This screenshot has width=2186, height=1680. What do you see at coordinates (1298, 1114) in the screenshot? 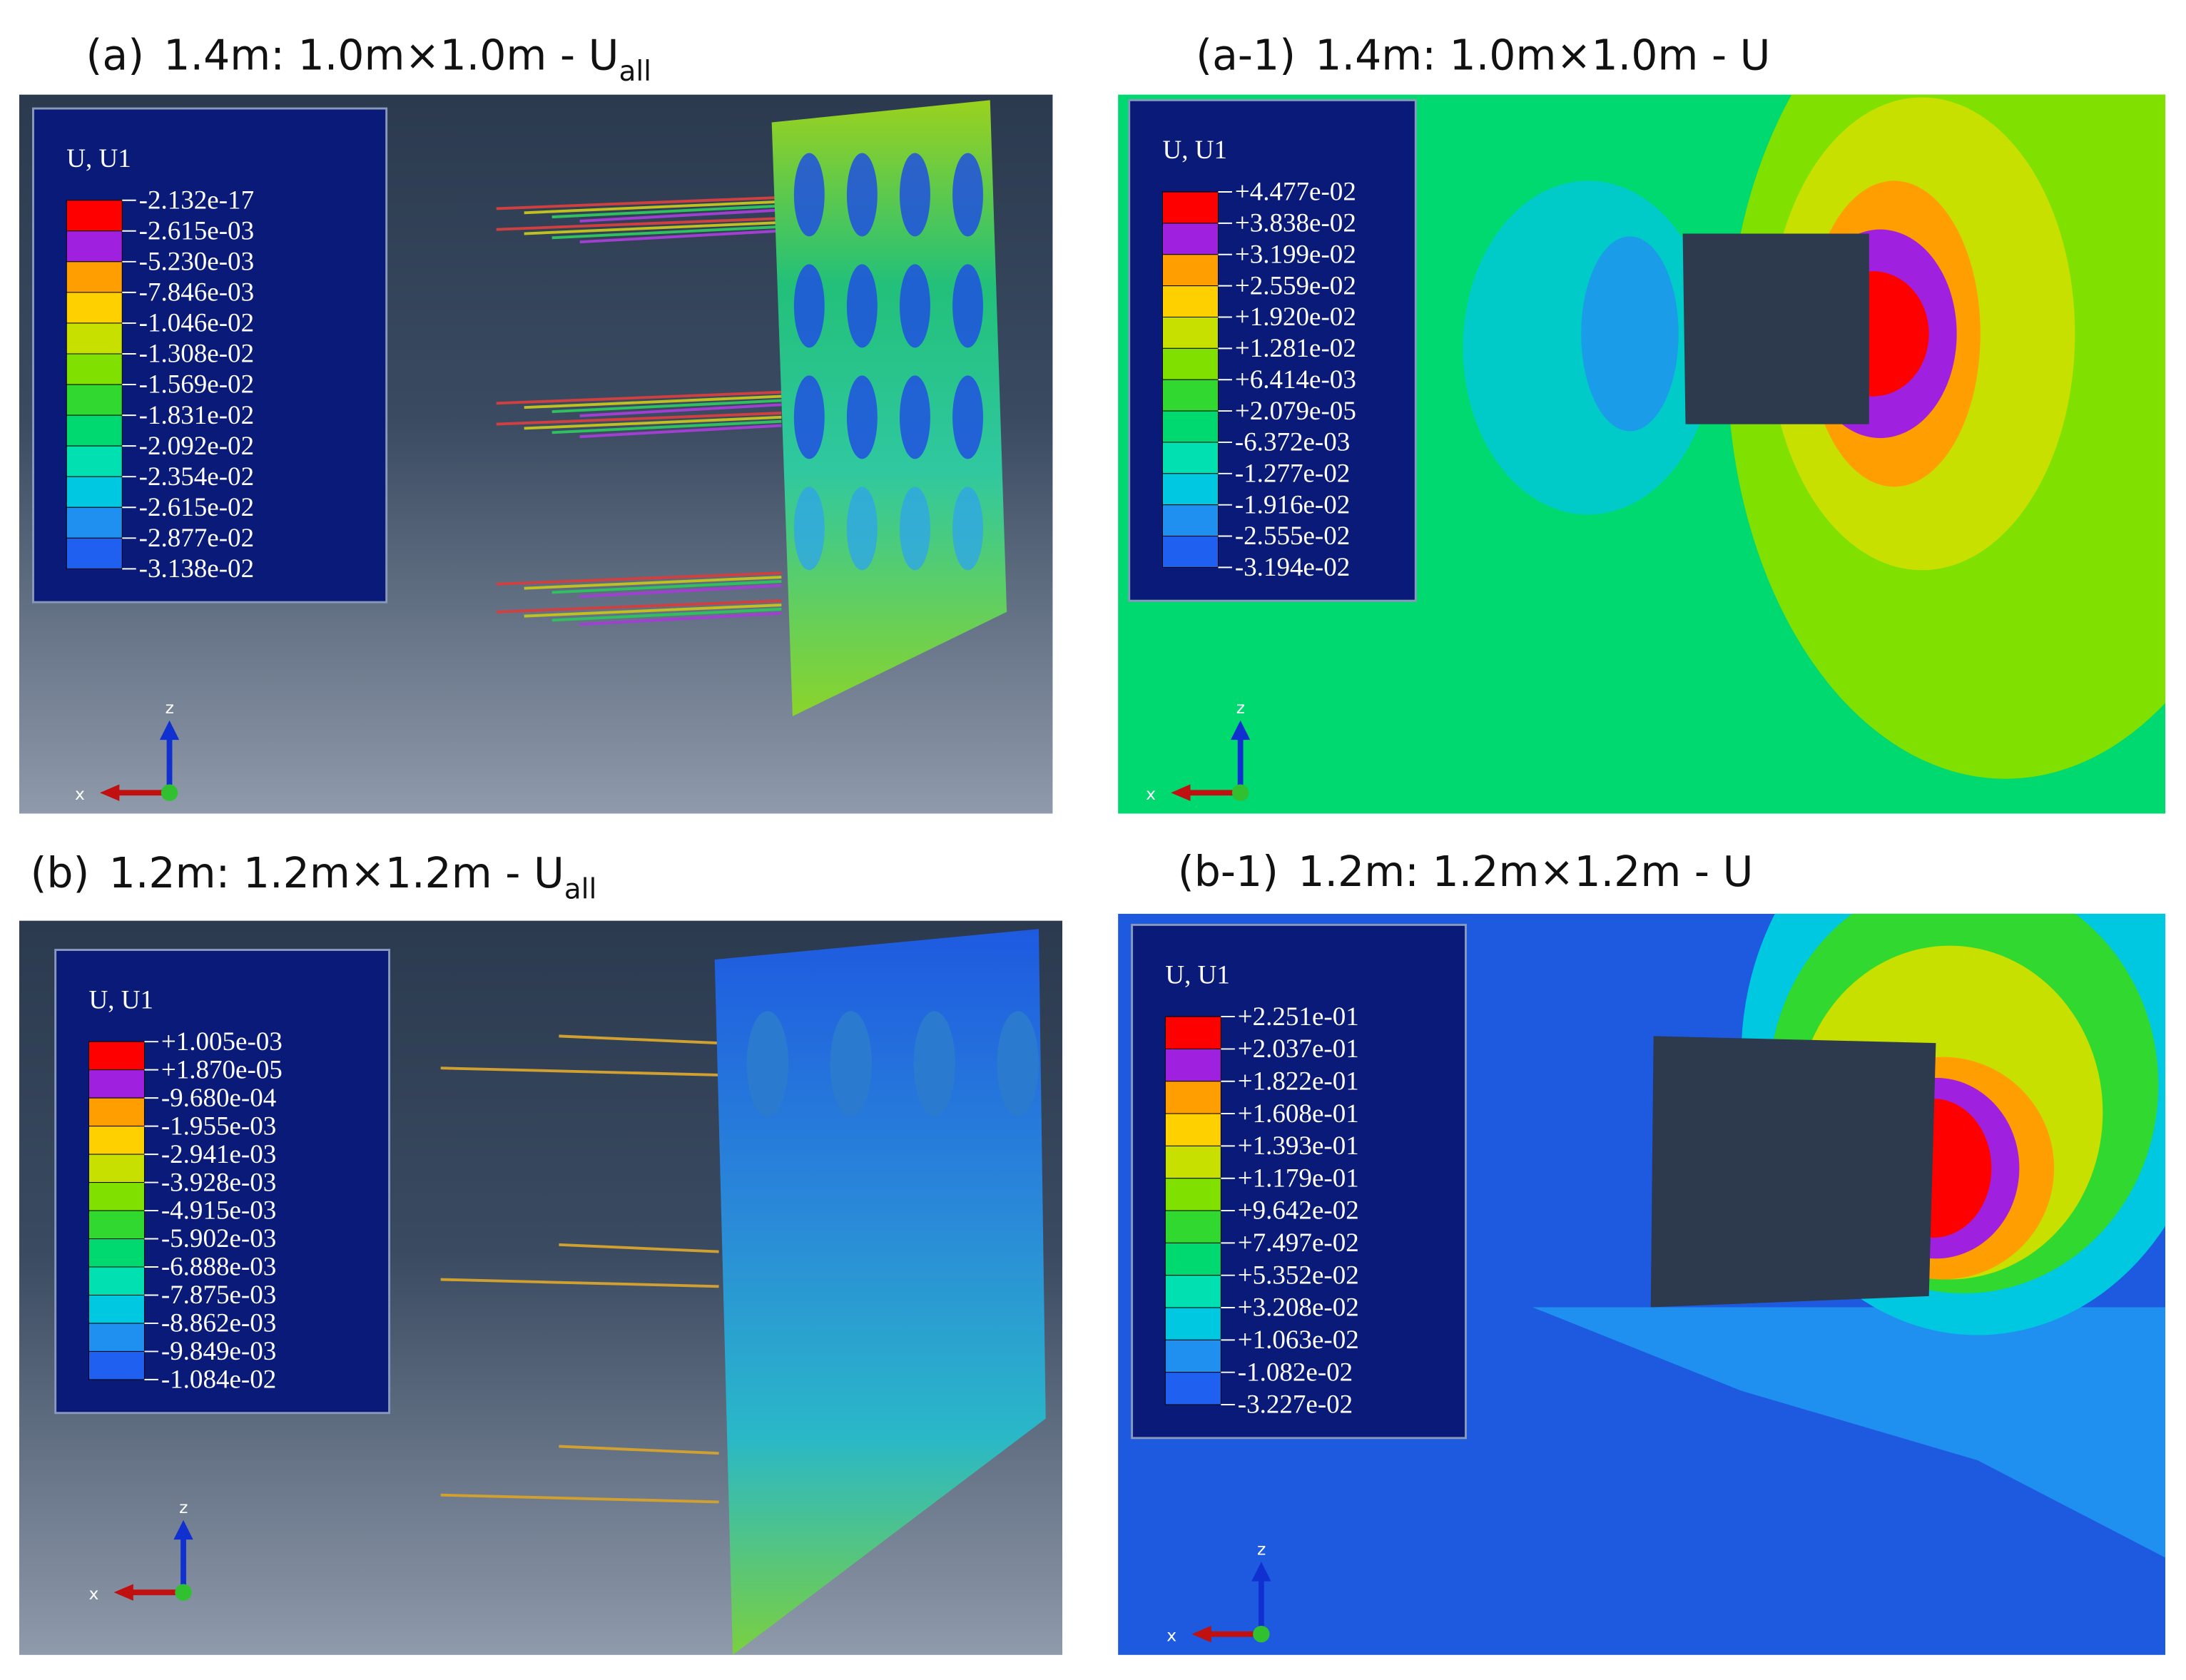
I see `legend-value: +1.608e-01` at bounding box center [1298, 1114].